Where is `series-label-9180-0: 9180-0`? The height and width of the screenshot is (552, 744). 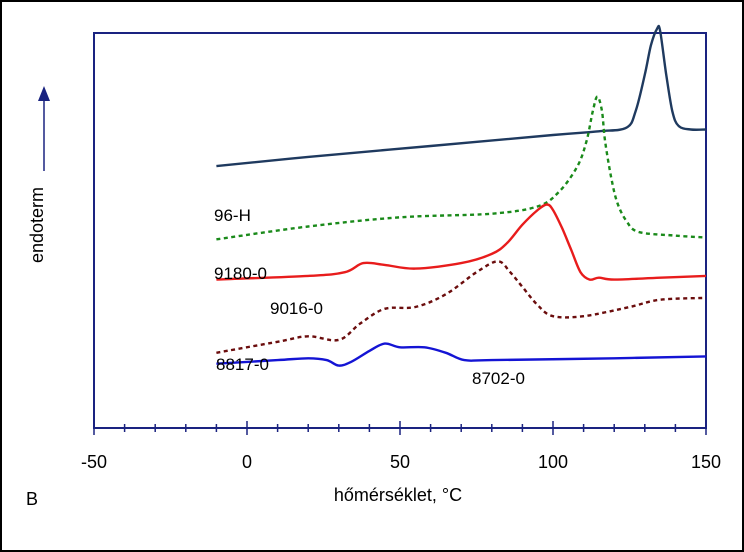
series-label-9180-0: 9180-0 is located at coordinates (240, 273).